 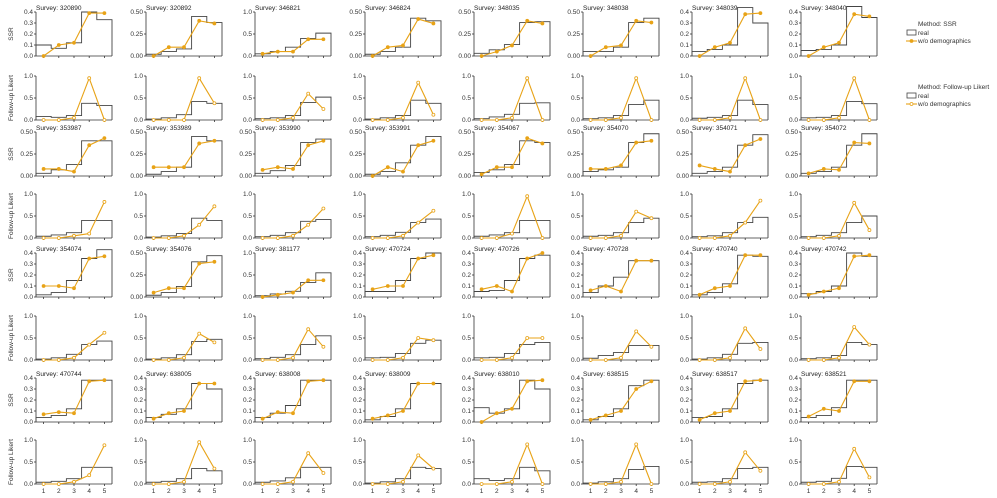 What do you see at coordinates (575, 216) in the screenshot?
I see `y-tick-label: 0.5` at bounding box center [575, 216].